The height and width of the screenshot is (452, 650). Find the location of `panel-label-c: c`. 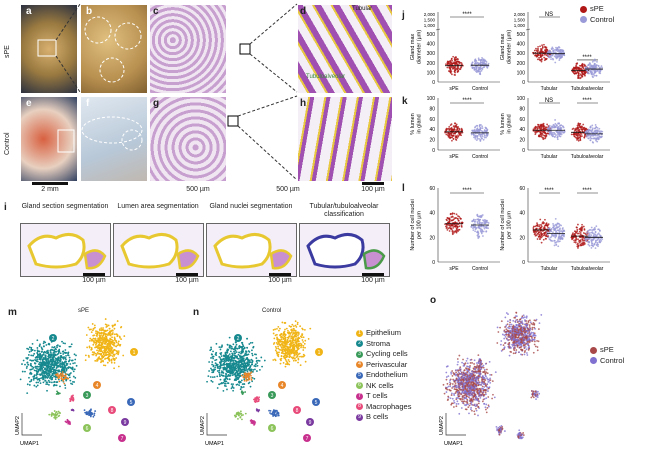

panel-label-c: c is located at coordinates (156, 11).